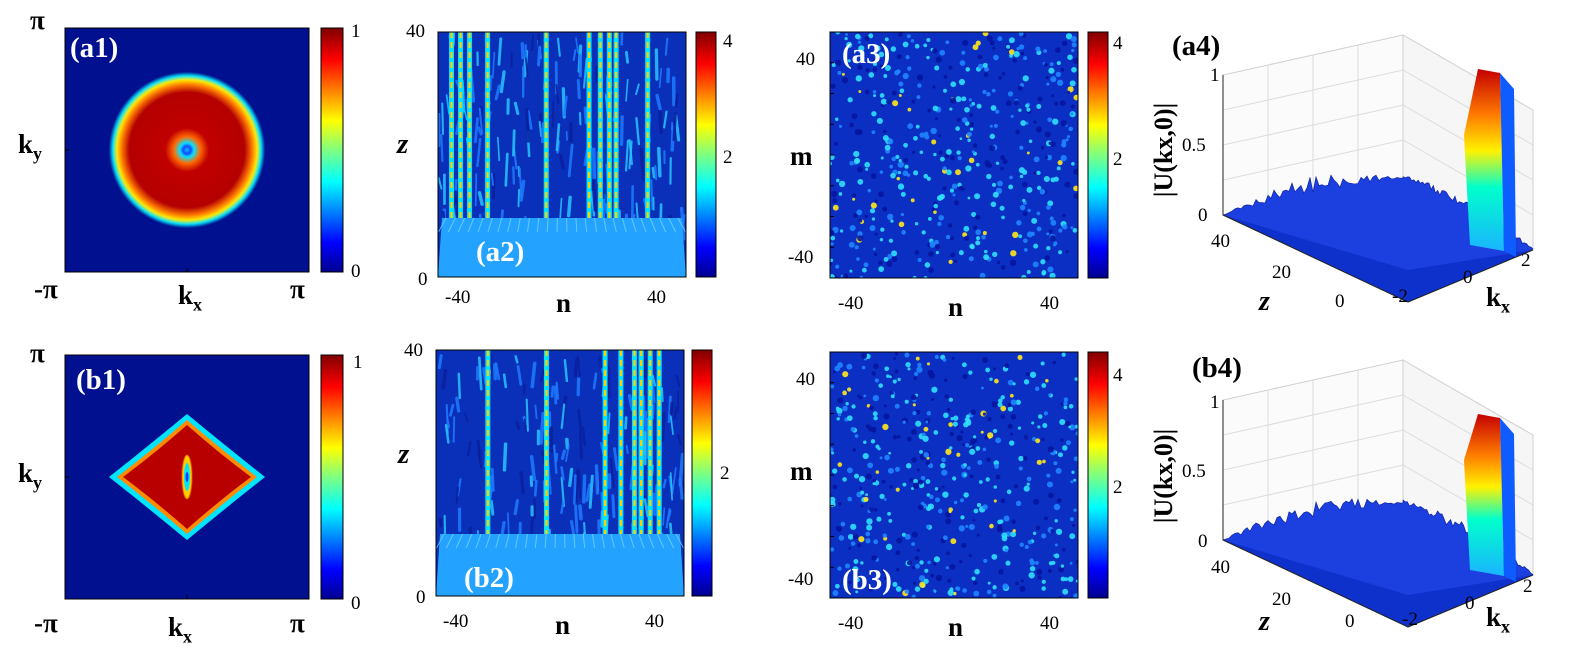 The image size is (1589, 670). Describe the element at coordinates (670, 541) in the screenshot. I see `b2-cone-ray` at that location.